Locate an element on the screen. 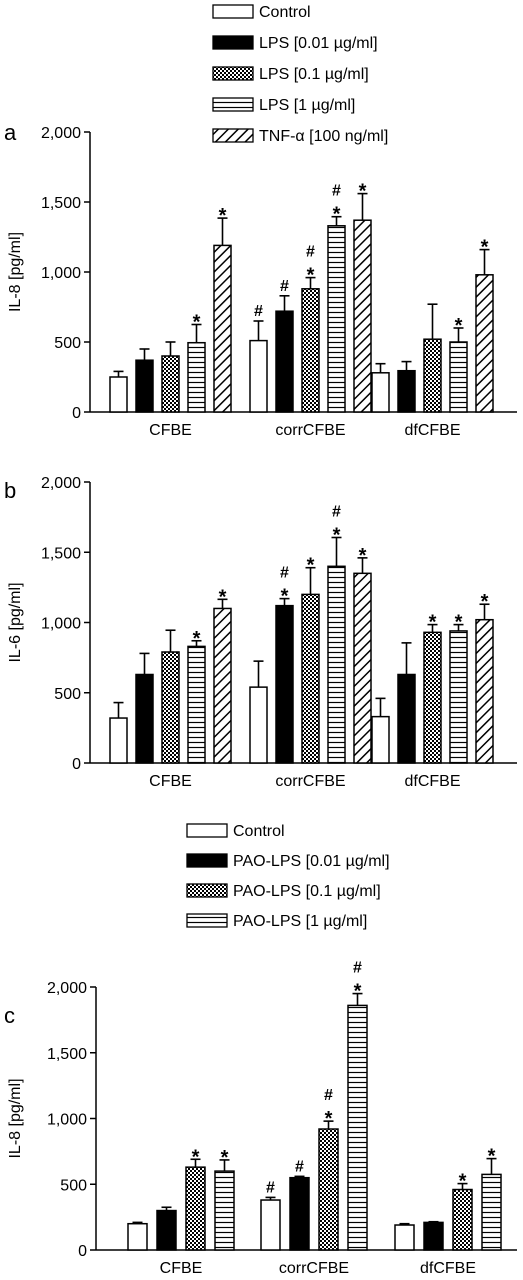 The image size is (523, 1280). legend-label: PAO-LPS [1 µg/ml] is located at coordinates (300, 921).